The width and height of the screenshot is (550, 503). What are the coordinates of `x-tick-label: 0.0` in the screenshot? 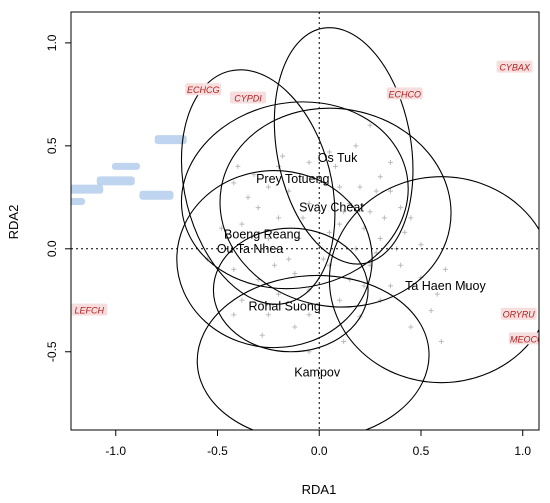 It's located at (319, 451).